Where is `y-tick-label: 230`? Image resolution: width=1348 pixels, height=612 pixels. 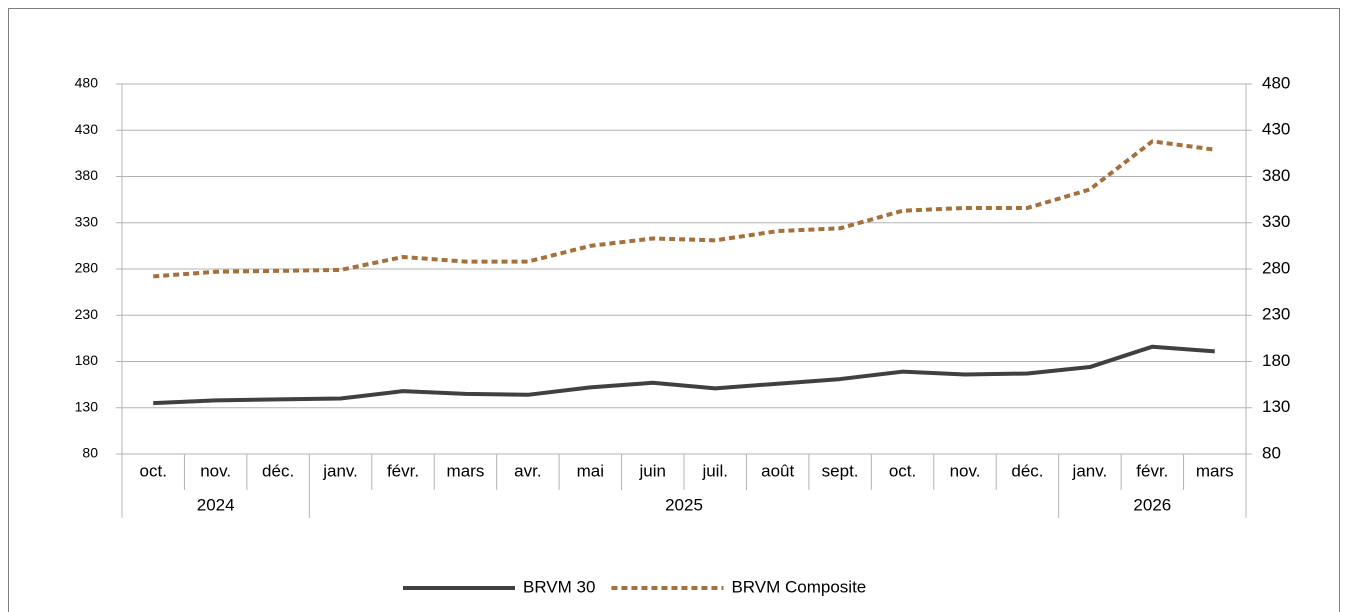 y-tick-label: 230 is located at coordinates (87, 314).